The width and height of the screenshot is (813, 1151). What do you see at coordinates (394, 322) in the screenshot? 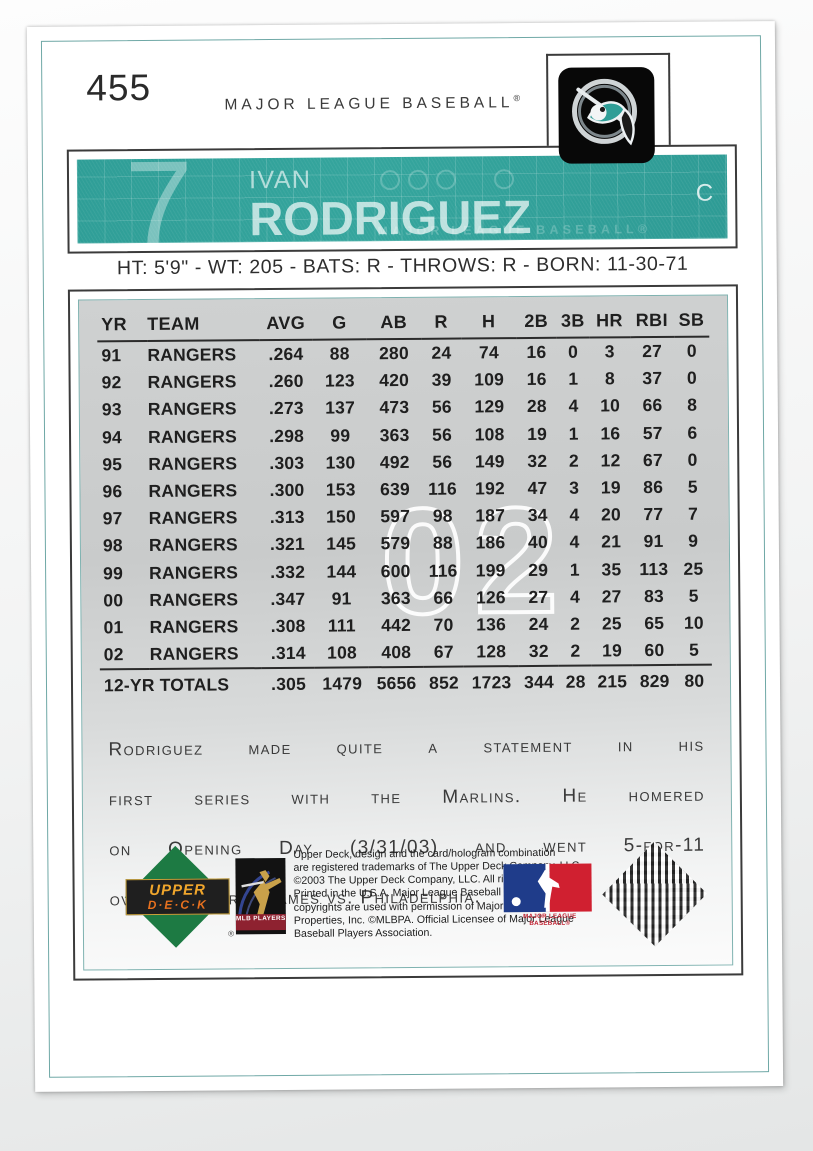
I see `stats-col-ab: AB` at bounding box center [394, 322].